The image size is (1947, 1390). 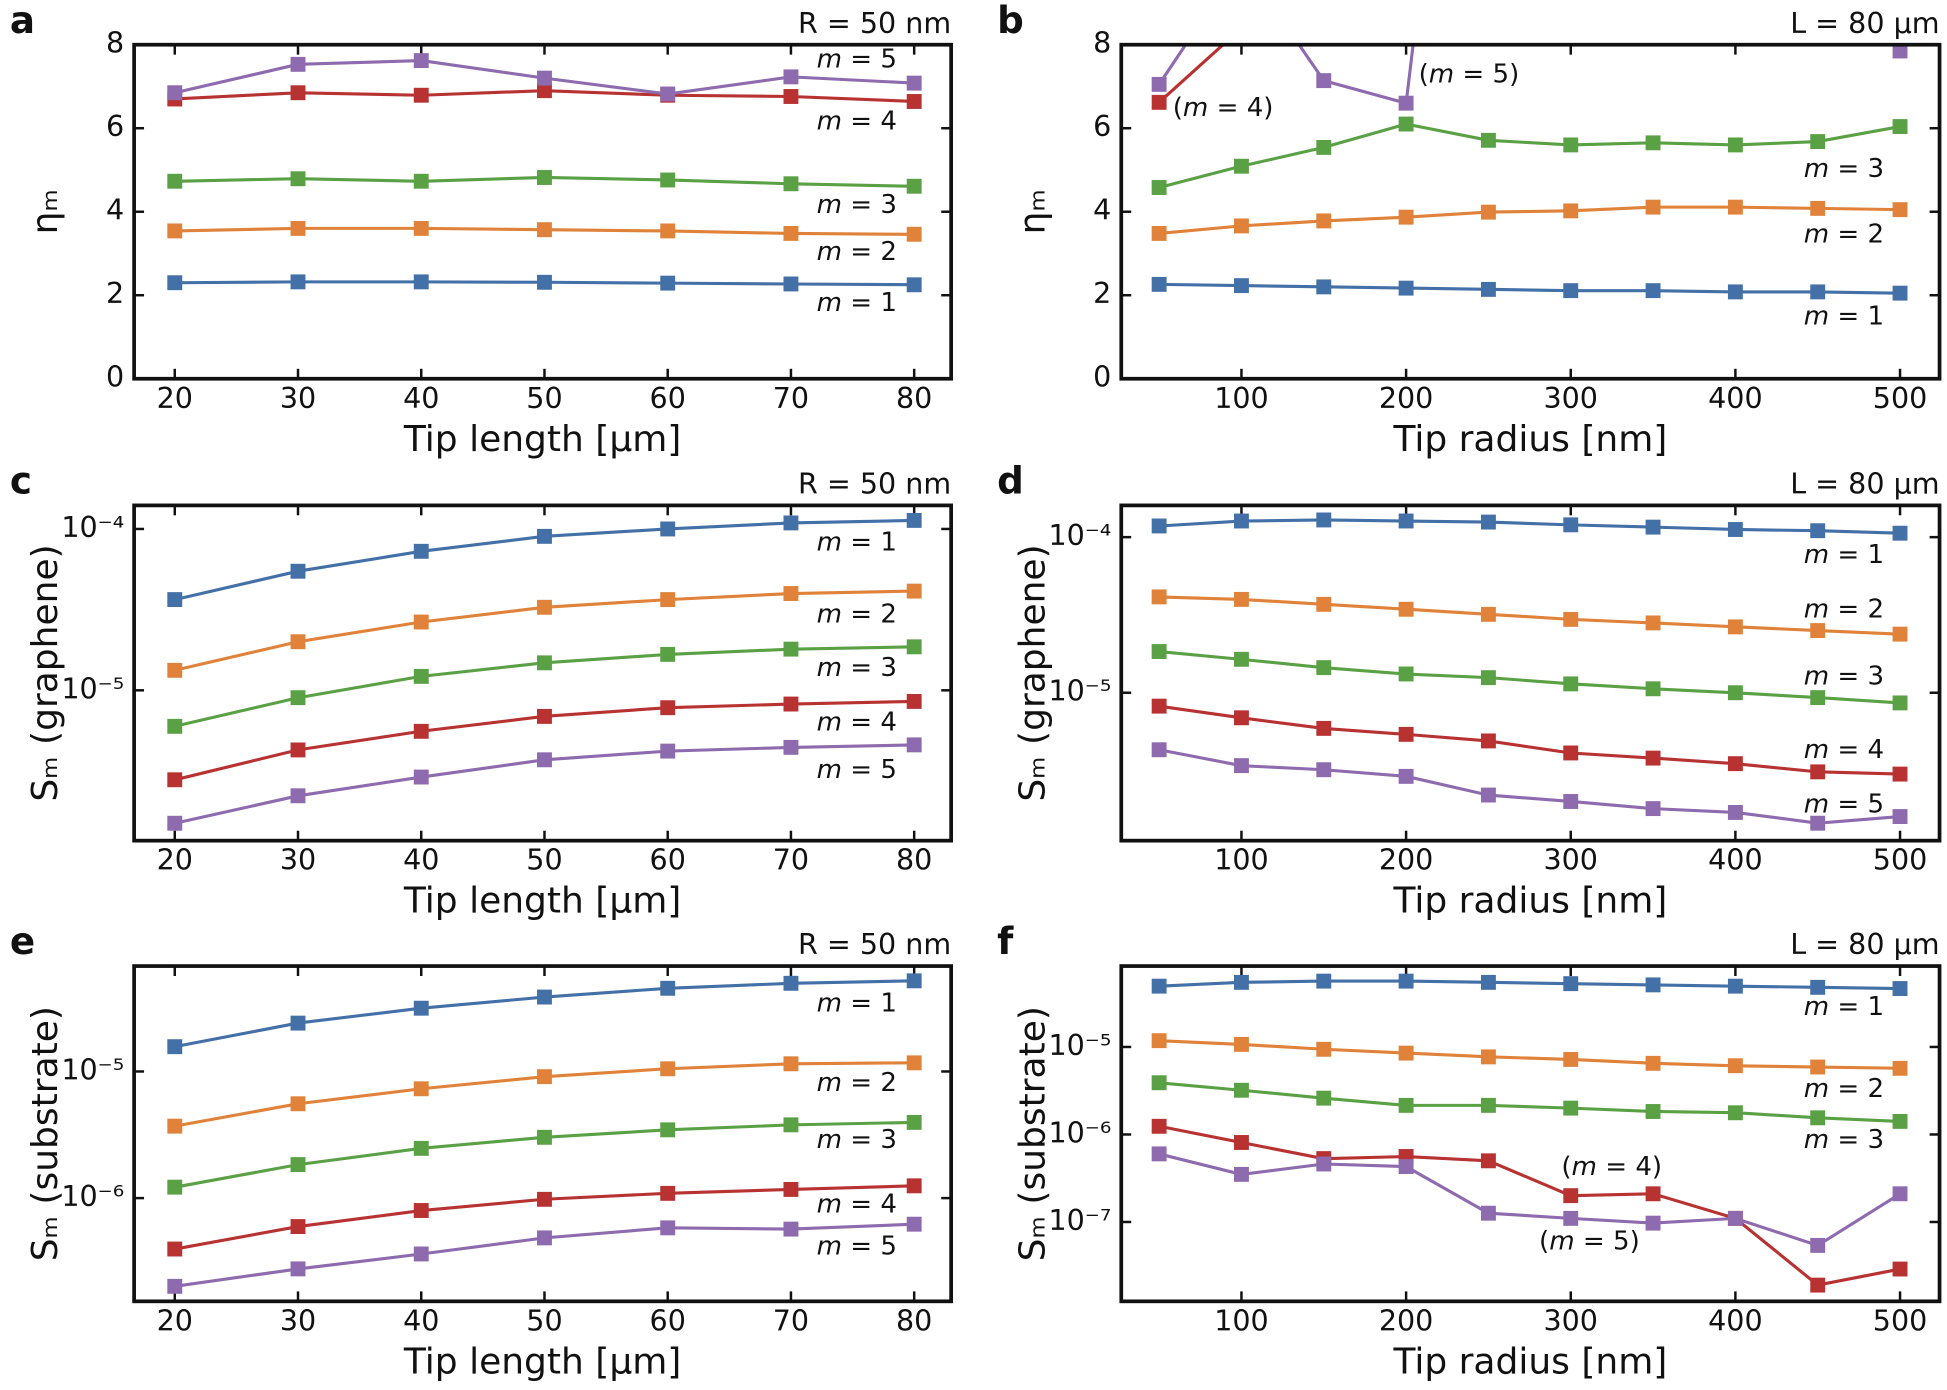 What do you see at coordinates (1032, 211) in the screenshot?
I see `y-axis-label: ηₘ` at bounding box center [1032, 211].